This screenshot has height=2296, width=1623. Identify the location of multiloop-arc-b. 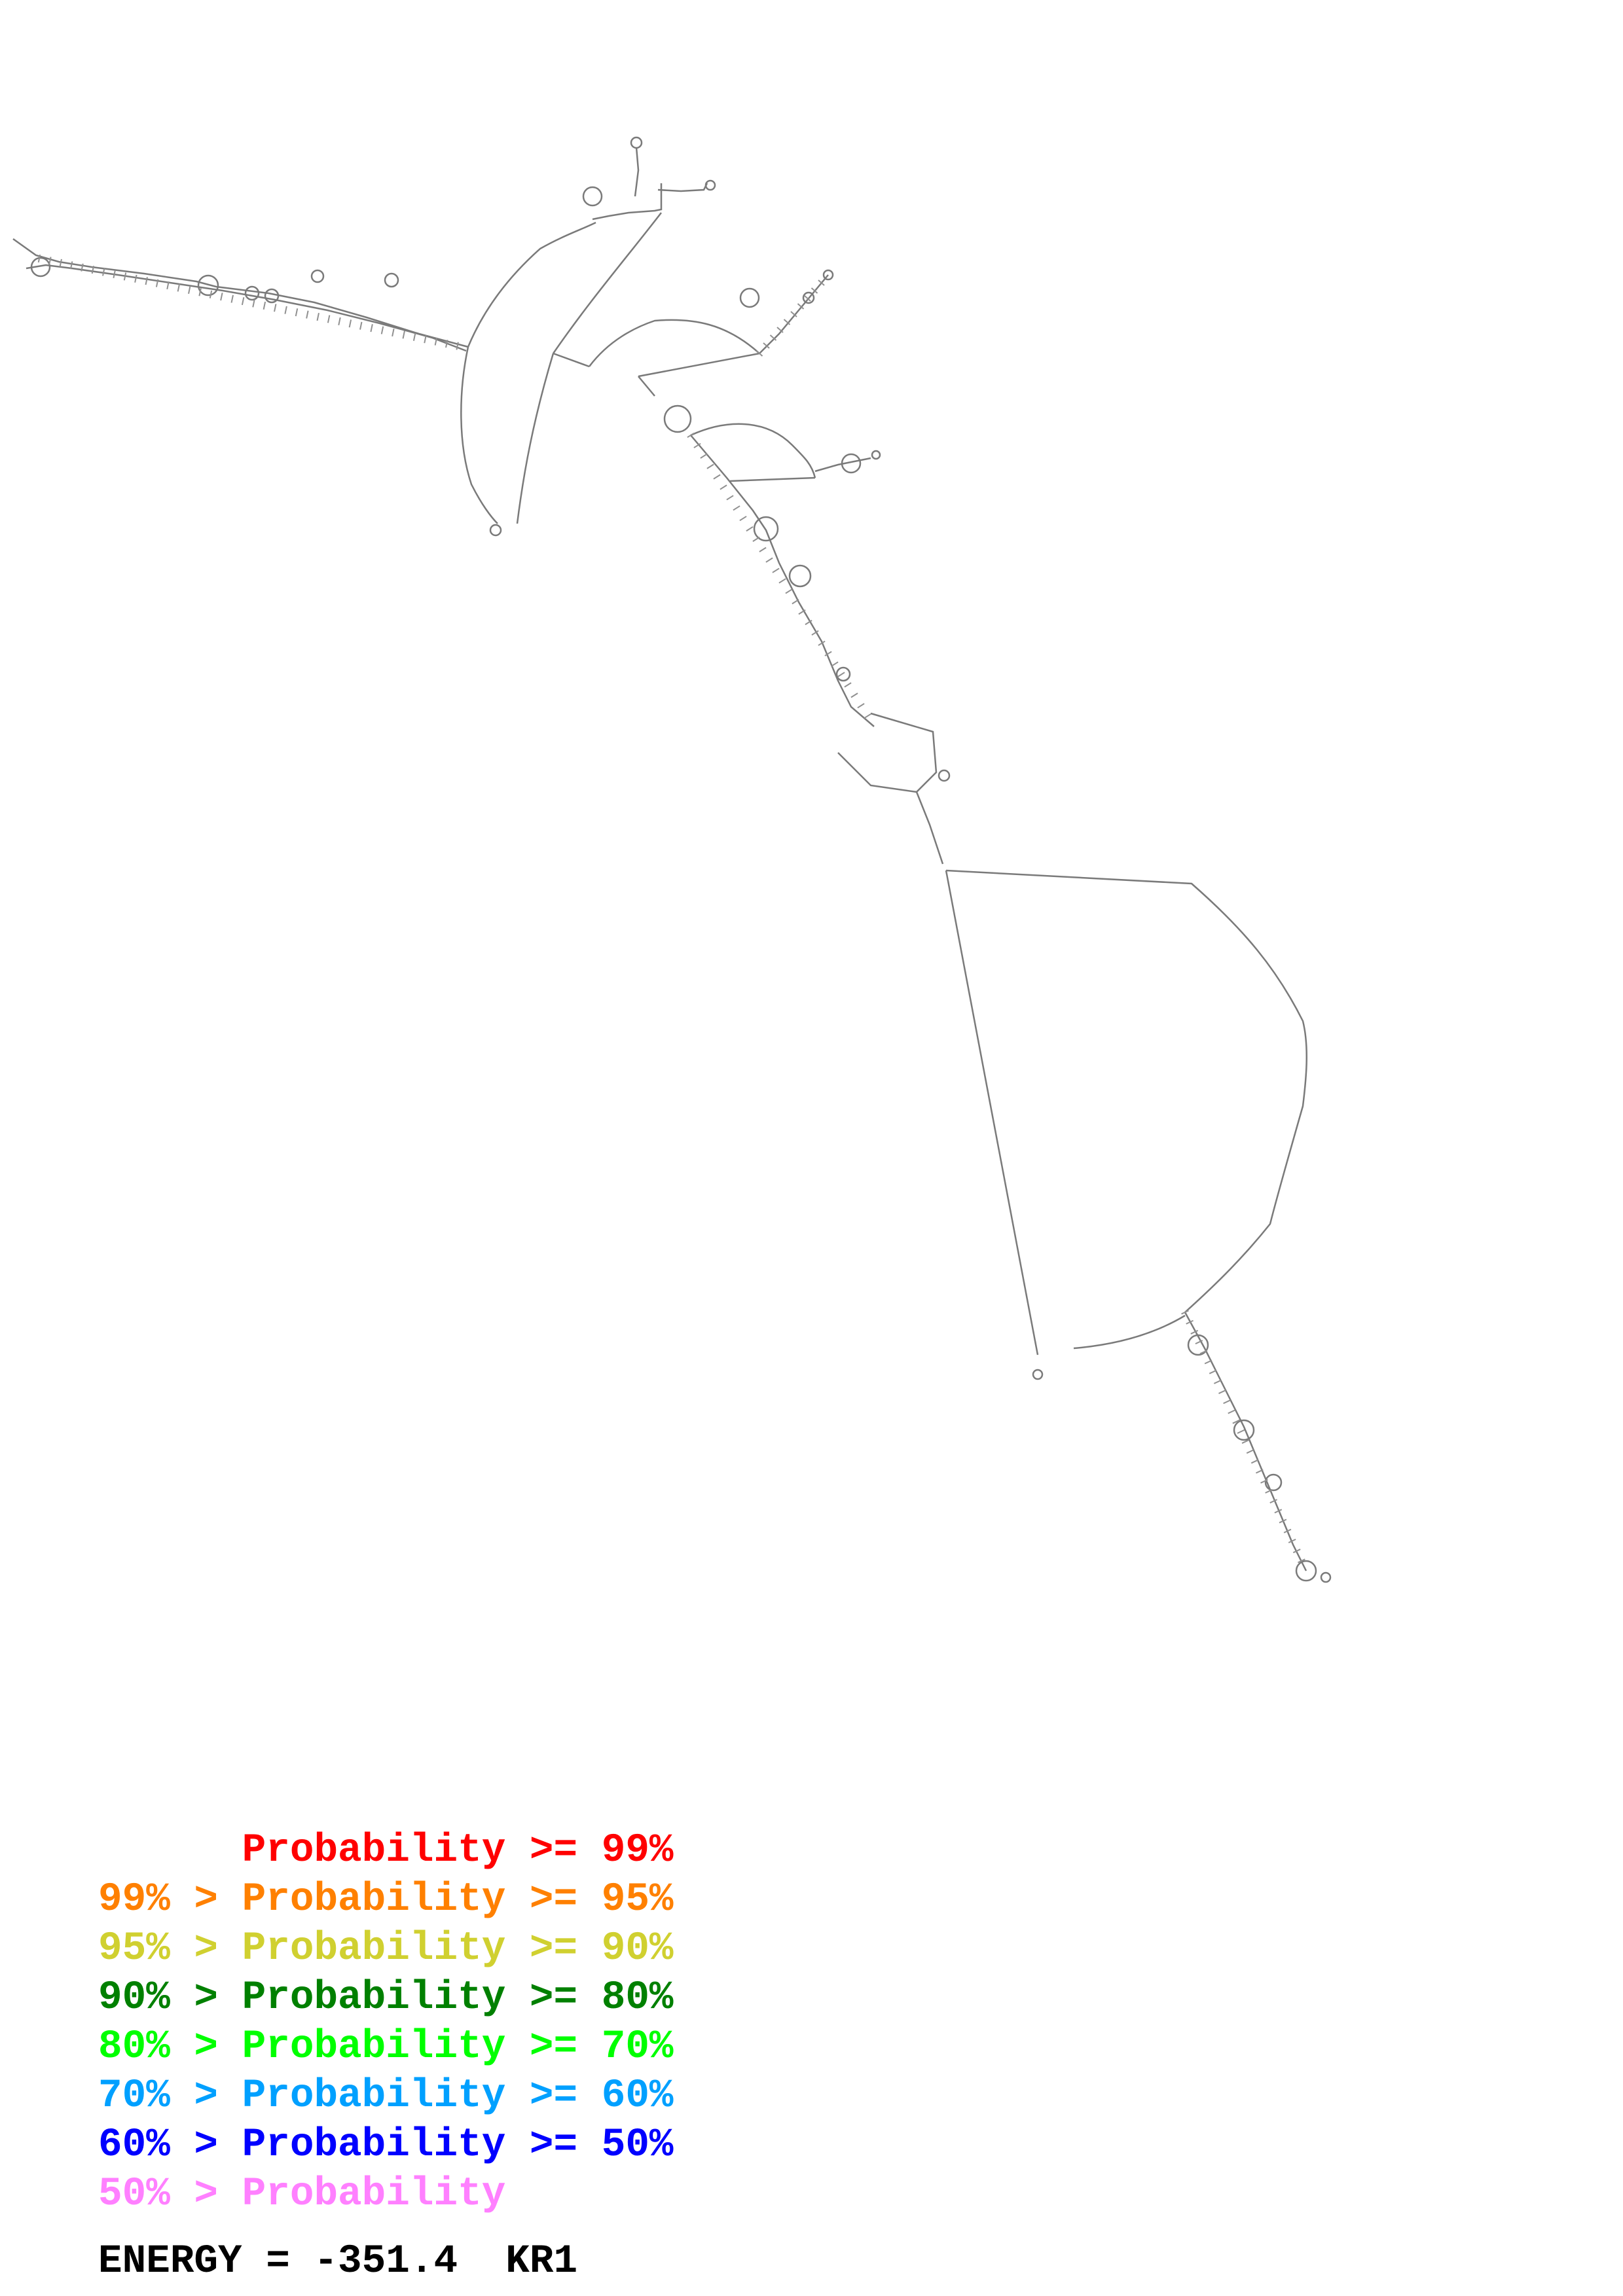
(607, 283).